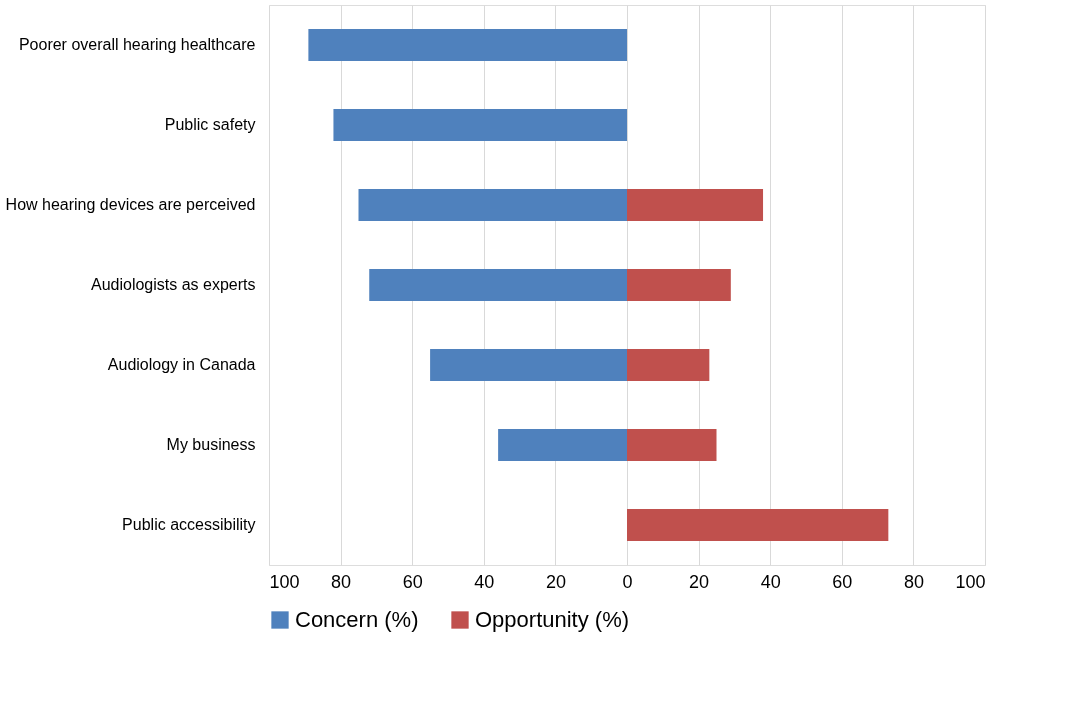 The width and height of the screenshot is (1088, 724). I want to click on y-tick-label: Audiologists as experts, so click(173, 284).